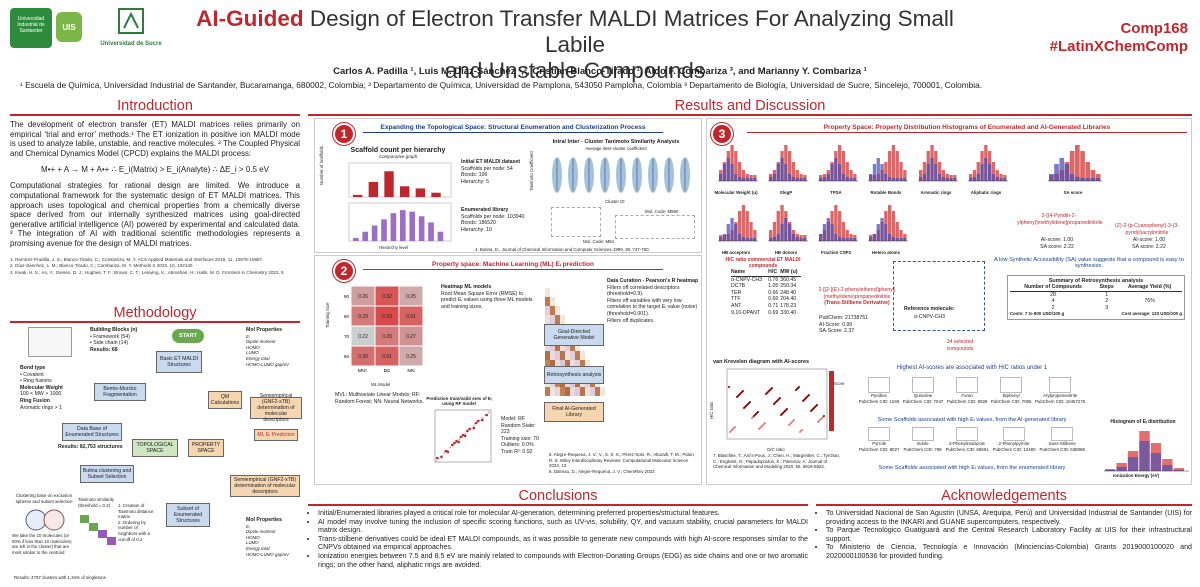  Describe the element at coordinates (531, 171) in the screenshot. I see `cluster-ylabel: Tanimoto Coefficient` at that location.